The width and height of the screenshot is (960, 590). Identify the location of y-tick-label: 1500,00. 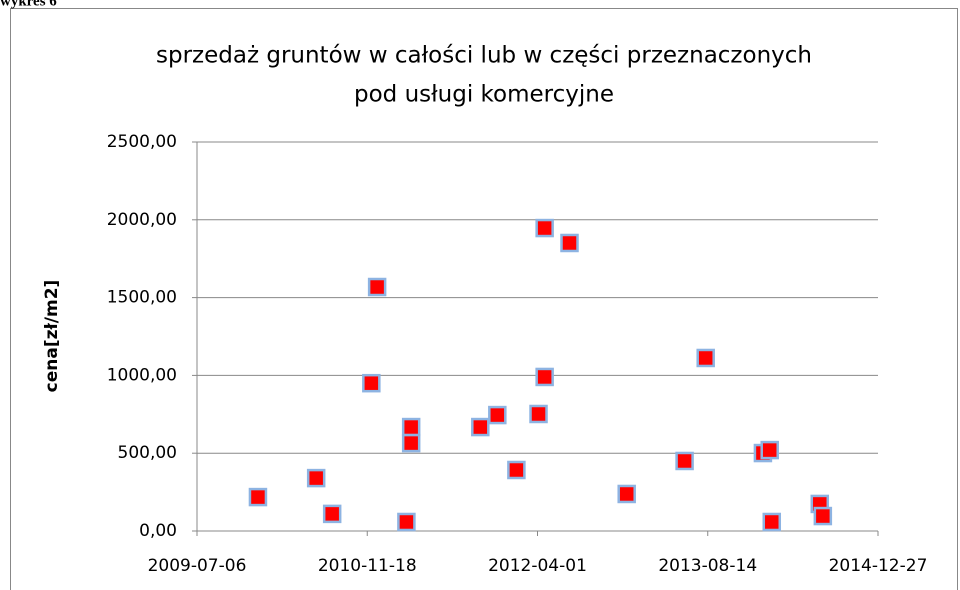
(142, 298).